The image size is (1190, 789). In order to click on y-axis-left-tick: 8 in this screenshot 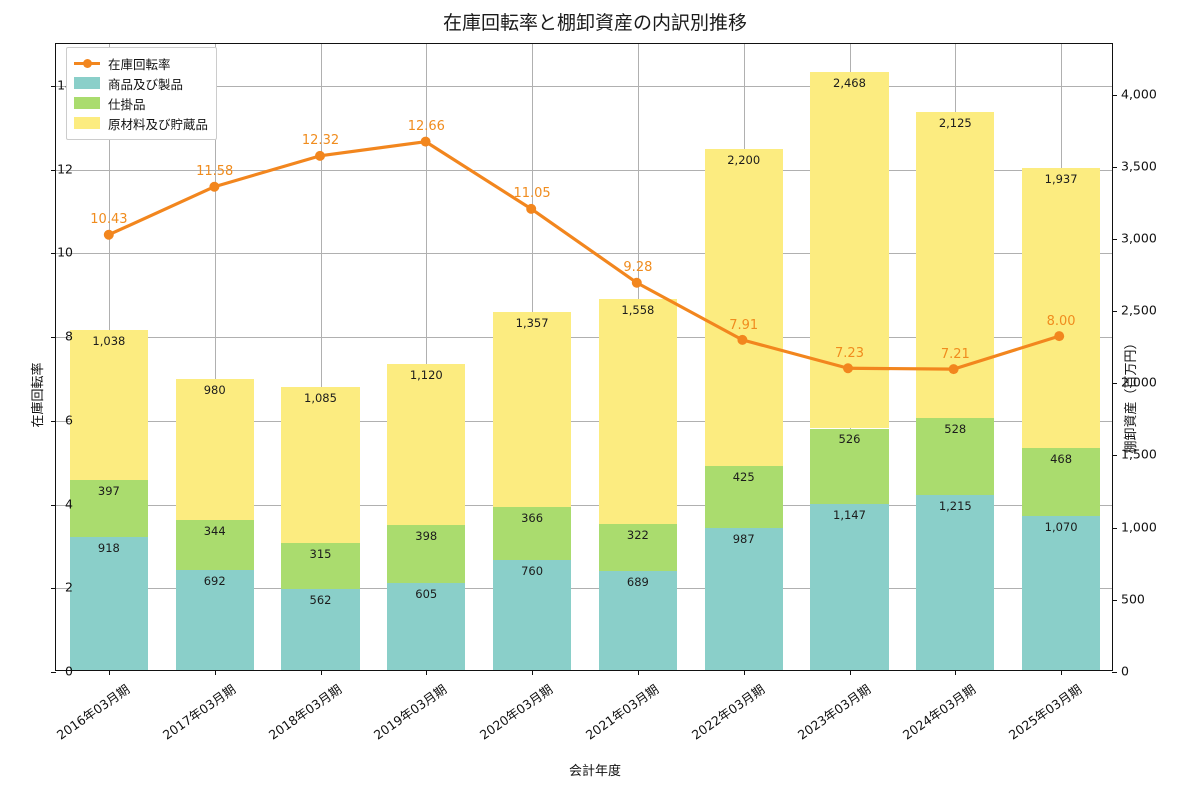, I will do `click(69, 336)`.